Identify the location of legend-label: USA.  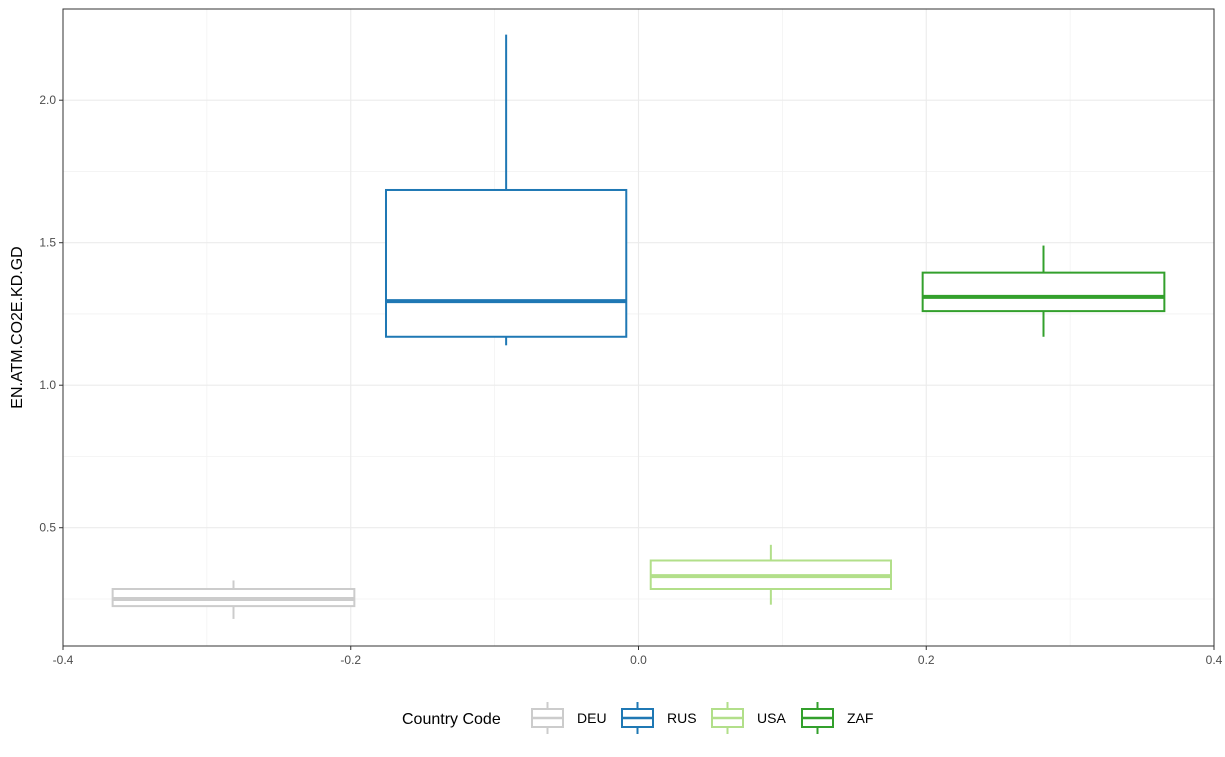
(771, 718).